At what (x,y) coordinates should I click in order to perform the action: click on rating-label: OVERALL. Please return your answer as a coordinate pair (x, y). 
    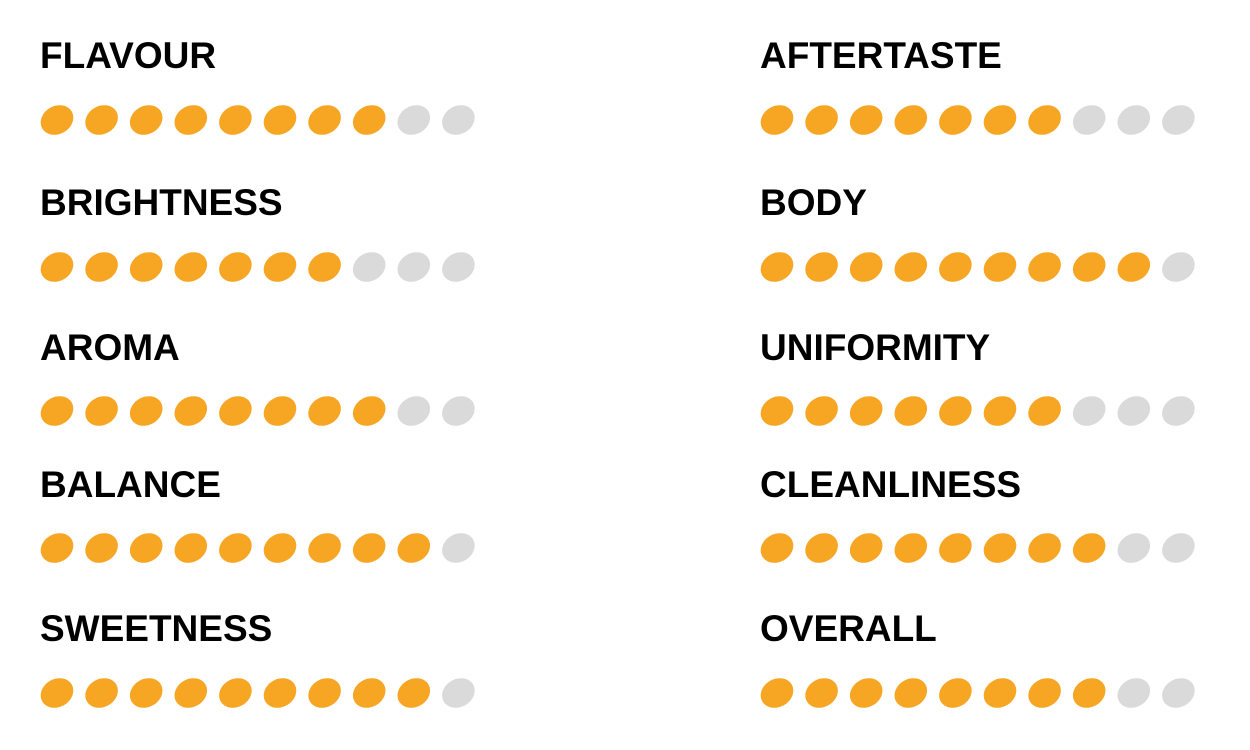
    Looking at the image, I should click on (848, 628).